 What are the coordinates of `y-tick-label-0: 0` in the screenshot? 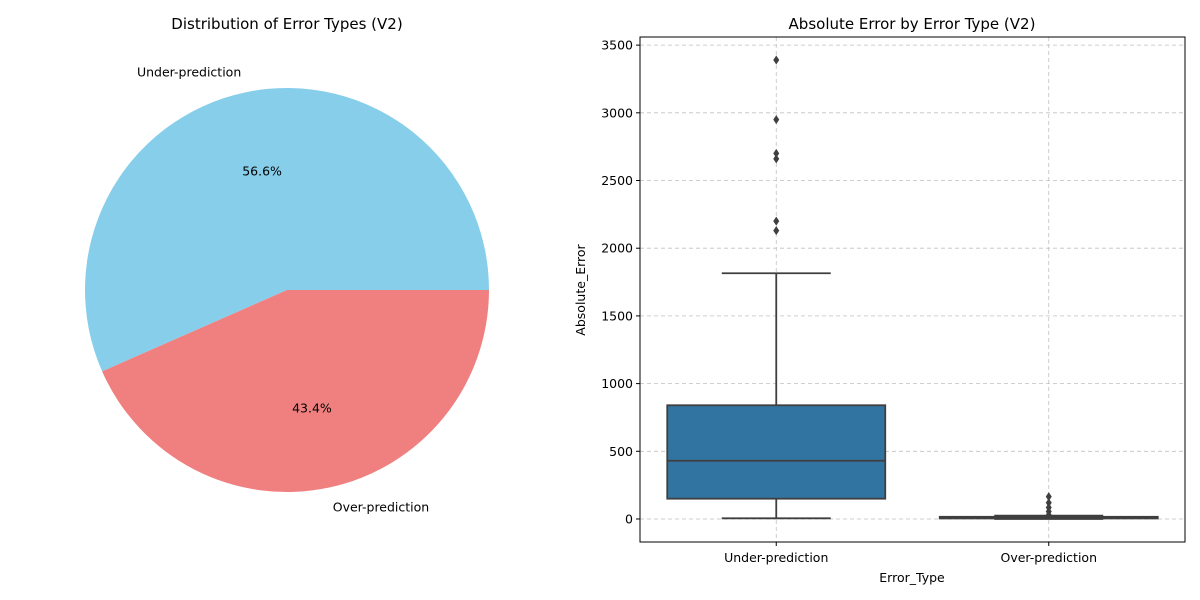 It's located at (629, 518).